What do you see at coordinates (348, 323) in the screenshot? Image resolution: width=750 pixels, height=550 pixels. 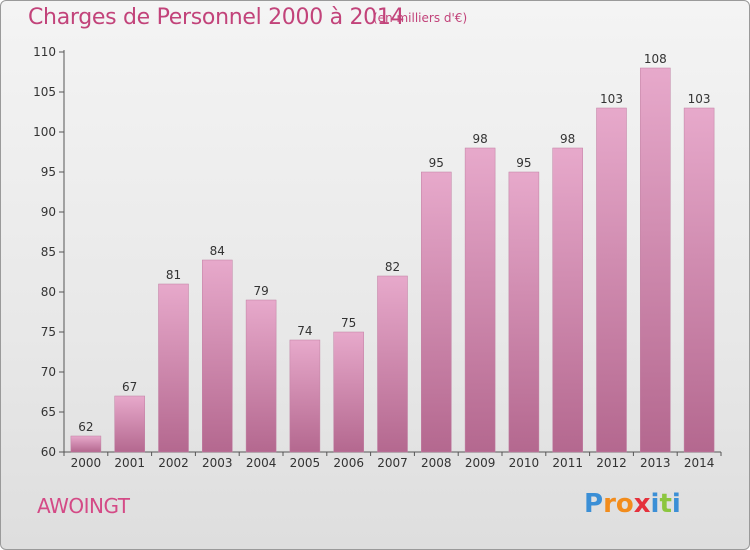 I see `data-label-2006: 75` at bounding box center [348, 323].